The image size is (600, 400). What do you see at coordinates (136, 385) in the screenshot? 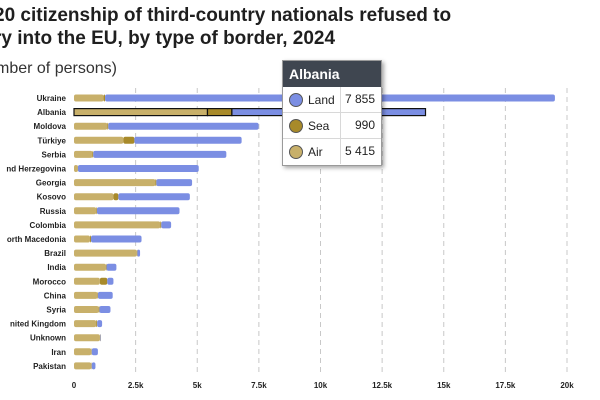
I see `x-tick-label: 2.5k` at bounding box center [136, 385].